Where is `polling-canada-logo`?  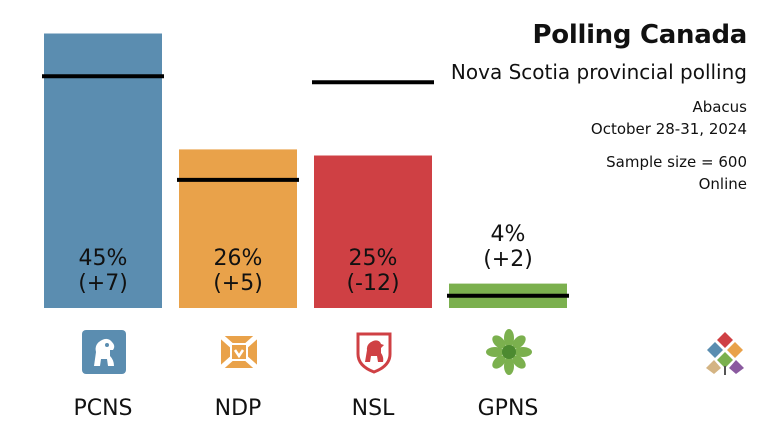 polling-canada-logo is located at coordinates (725, 353).